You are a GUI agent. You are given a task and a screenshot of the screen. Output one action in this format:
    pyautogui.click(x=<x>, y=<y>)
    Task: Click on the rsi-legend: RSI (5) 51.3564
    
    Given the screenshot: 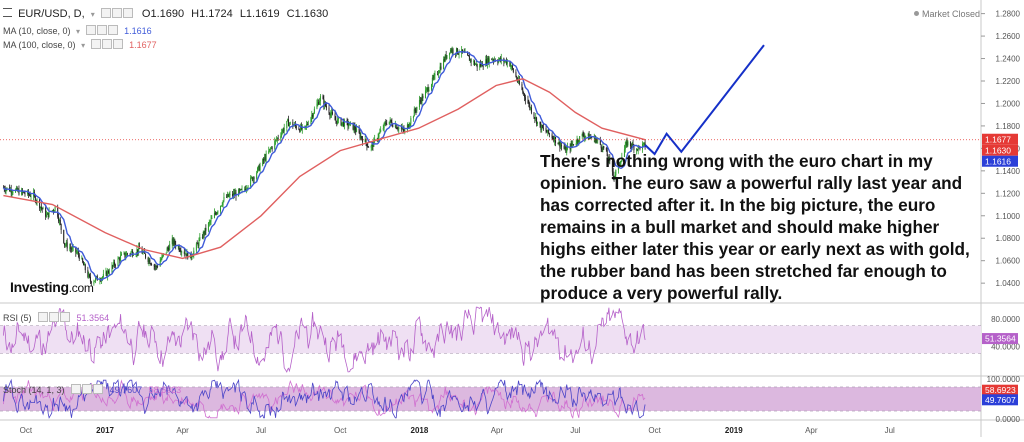 What is the action you would take?
    pyautogui.click(x=56, y=317)
    